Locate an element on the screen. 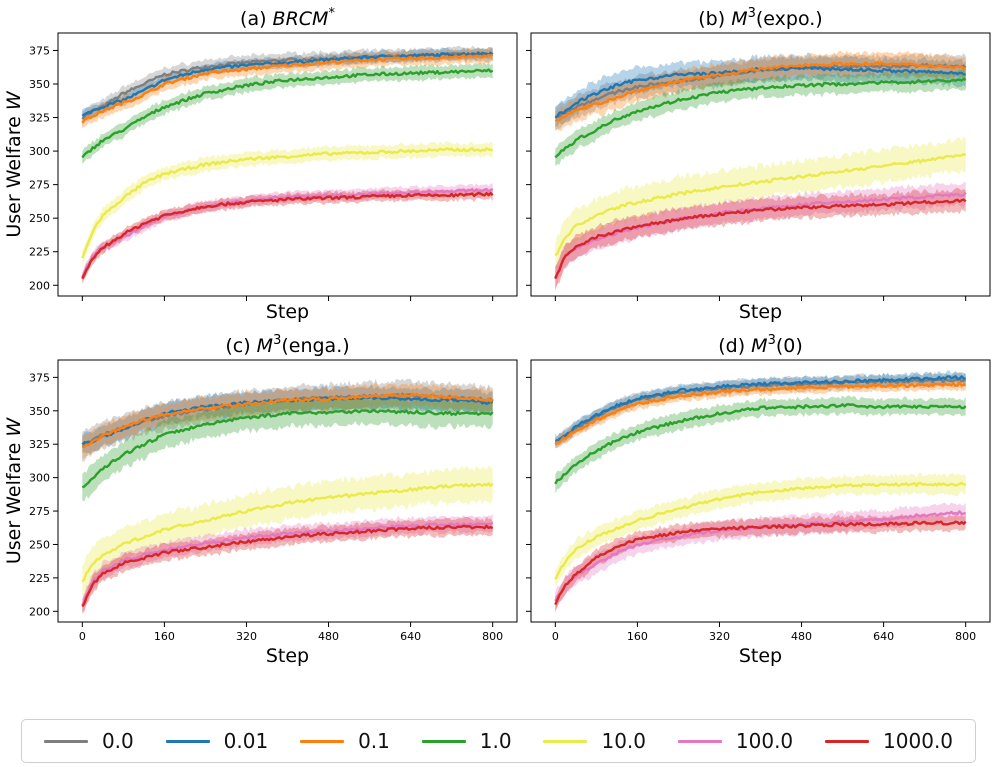 The image size is (997, 767). title-prefix: (a) is located at coordinates (256, 19).